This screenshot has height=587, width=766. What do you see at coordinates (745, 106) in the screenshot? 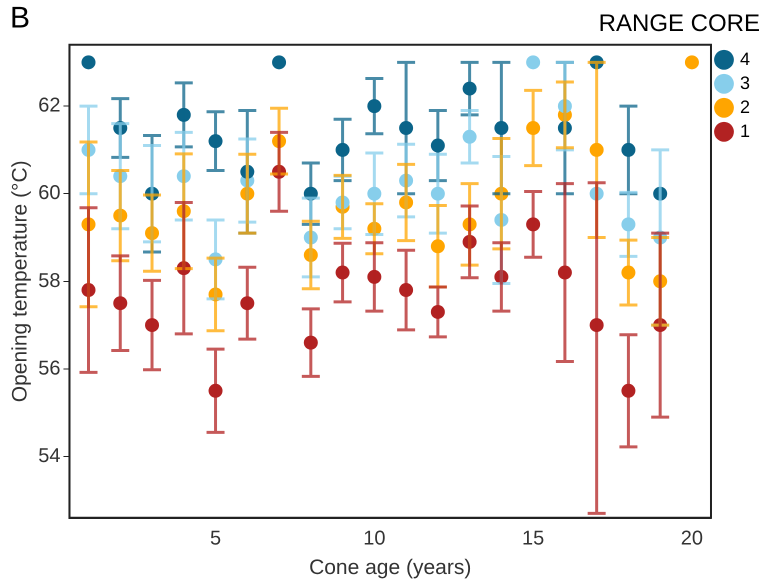
I see `legend-label: 2` at bounding box center [745, 106].